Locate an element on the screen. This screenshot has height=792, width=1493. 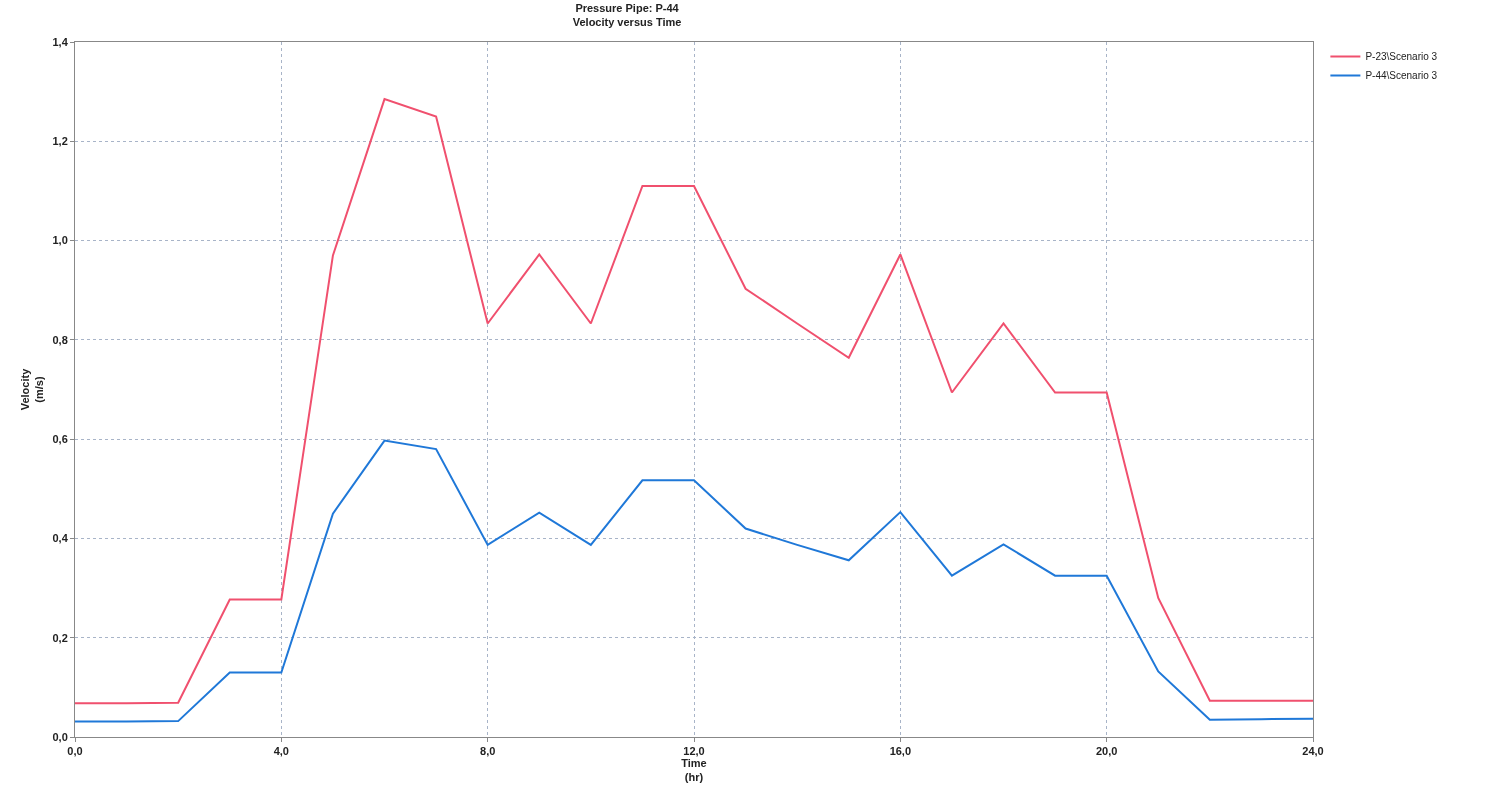
y-tick-label: 1,2 is located at coordinates (60, 141).